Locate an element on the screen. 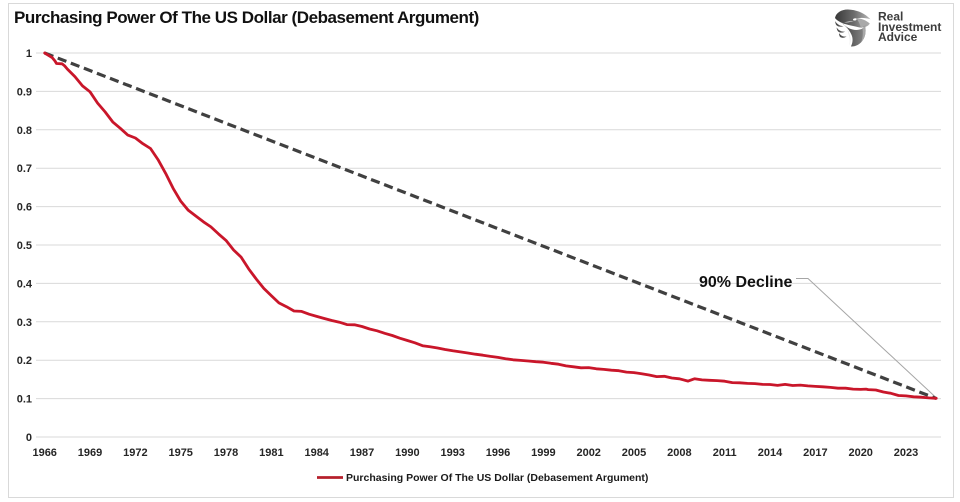 The image size is (960, 502). svg-text: 1984 is located at coordinates (316, 453).